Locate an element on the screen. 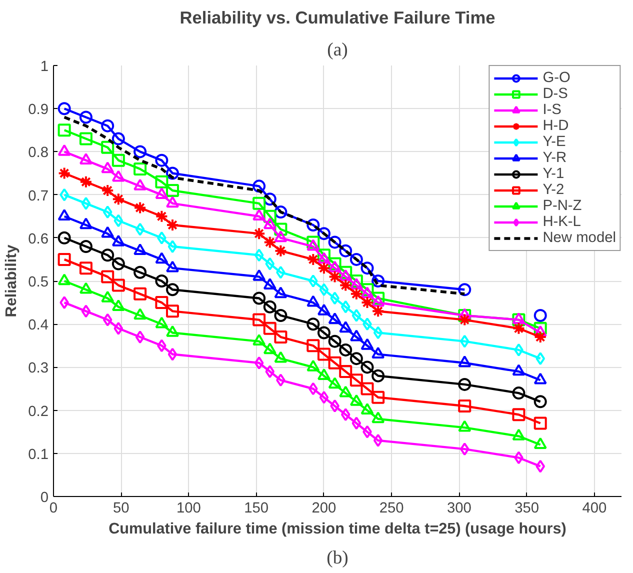  text: (a) is located at coordinates (337, 50).